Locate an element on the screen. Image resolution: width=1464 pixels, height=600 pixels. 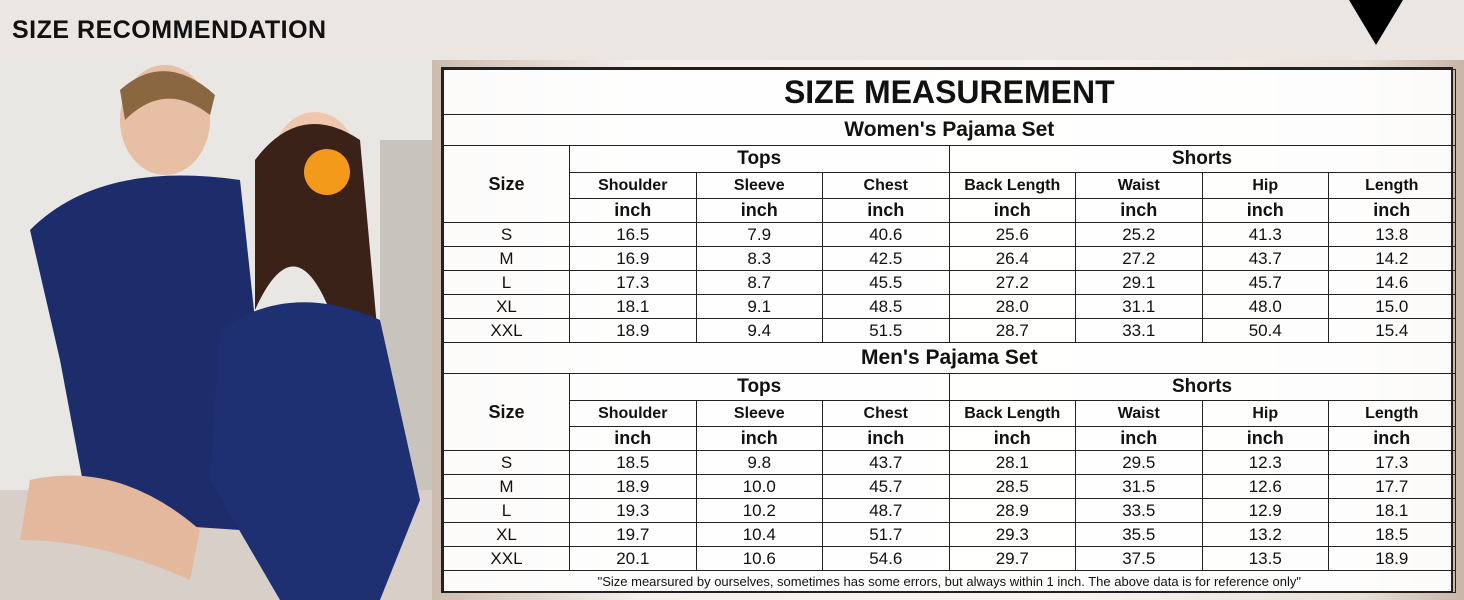
table-row: S 16.5 7.9 40.6 25.6 25.2 41.3 13.8 is located at coordinates (949, 234).